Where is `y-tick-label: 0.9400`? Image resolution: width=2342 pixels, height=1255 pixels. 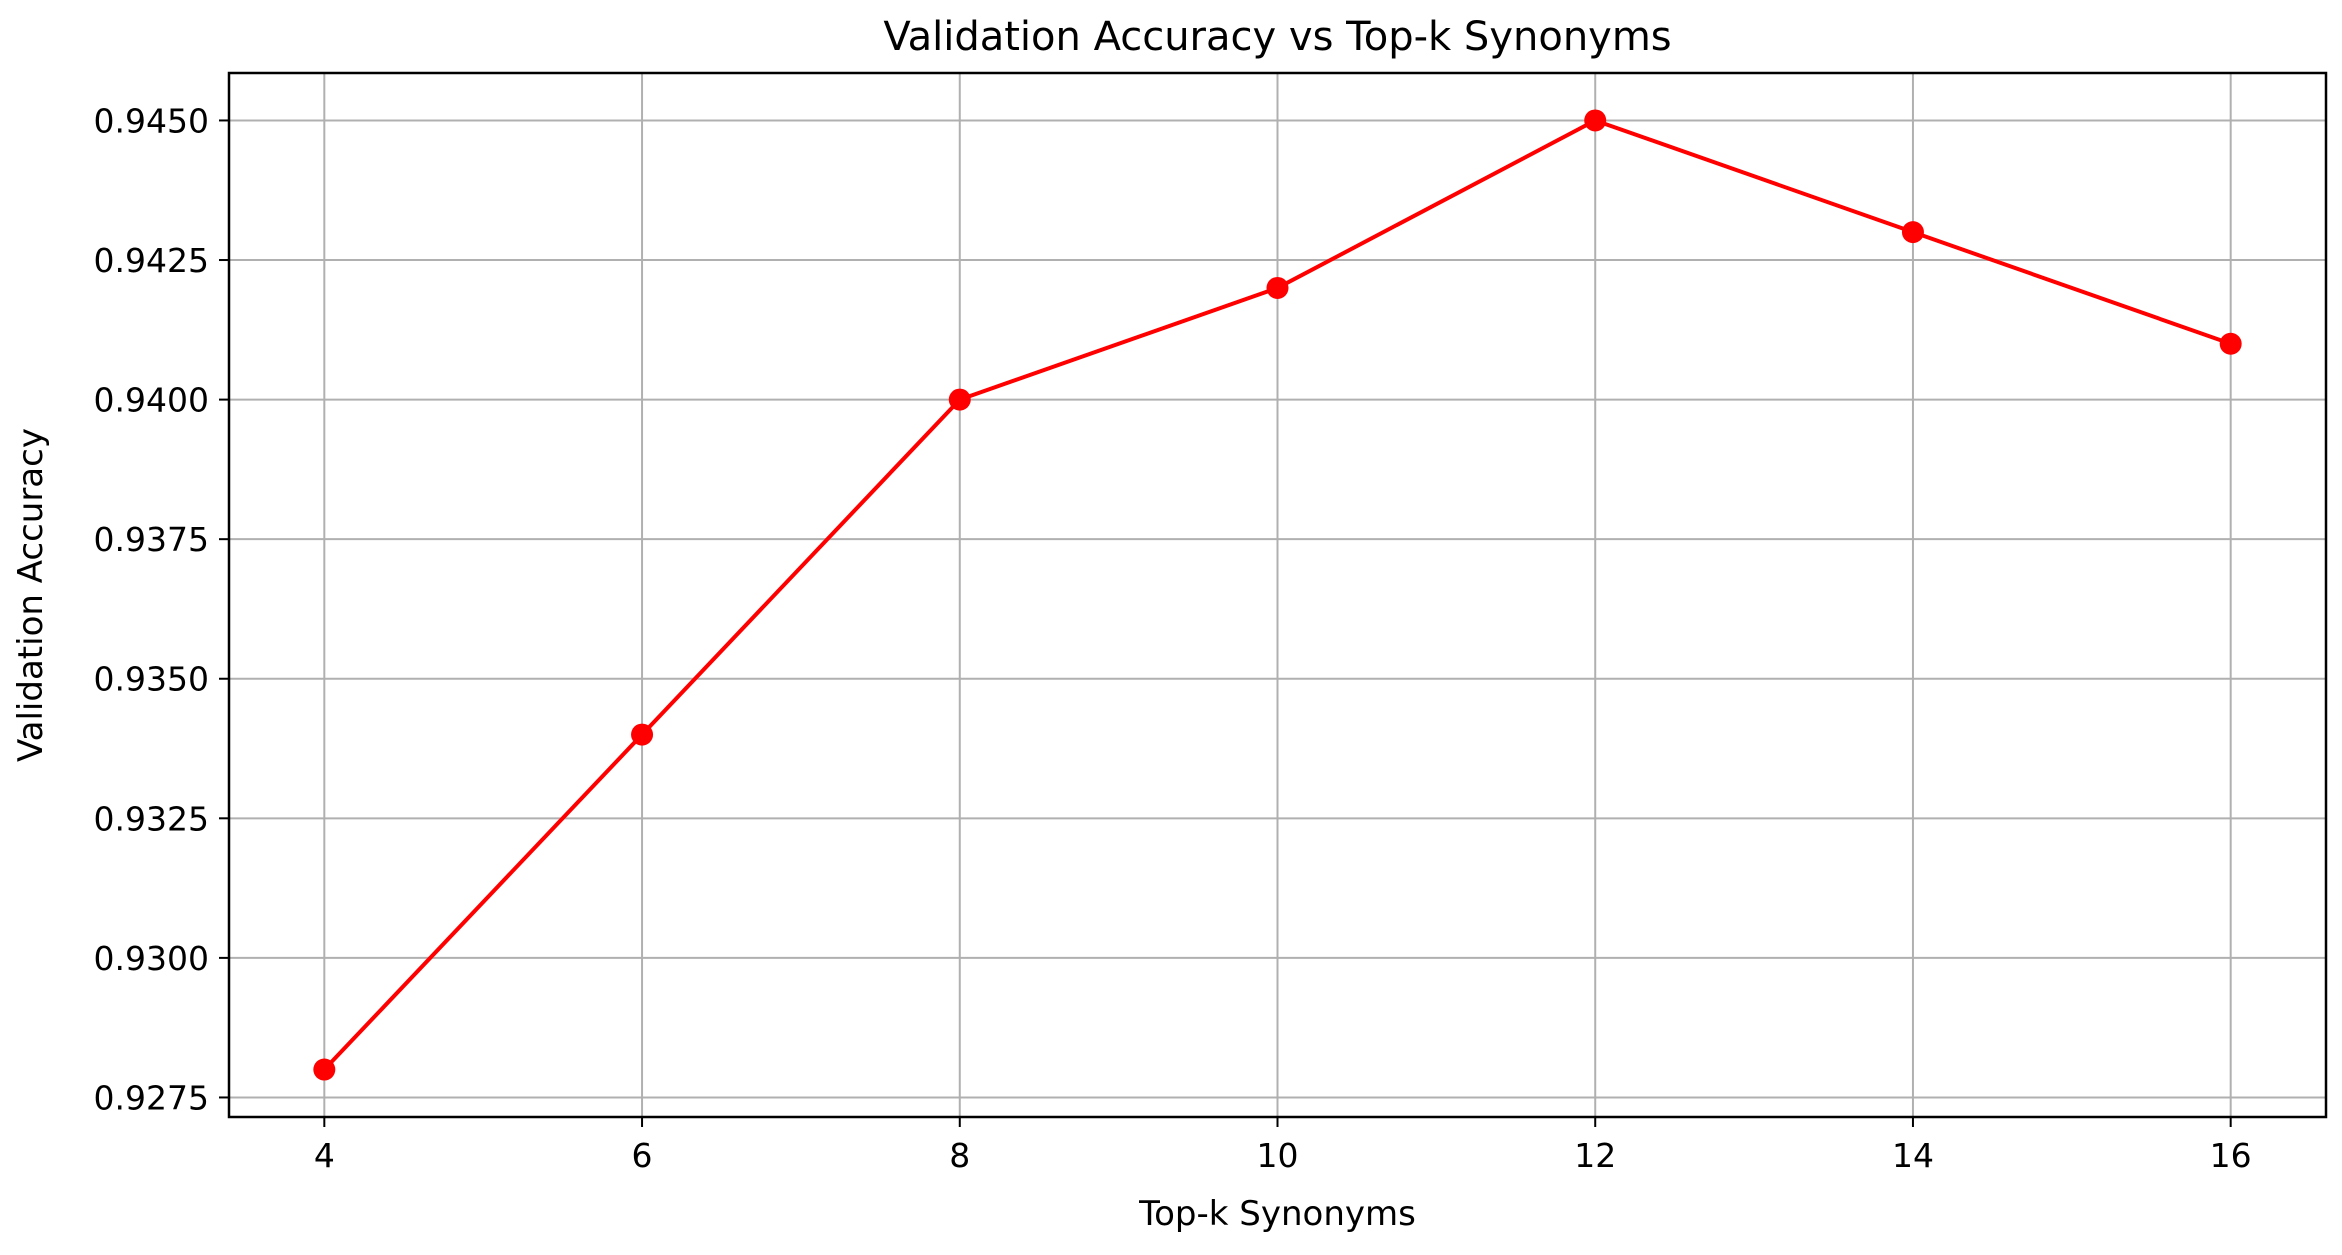 y-tick-label: 0.9400 is located at coordinates (151, 400).